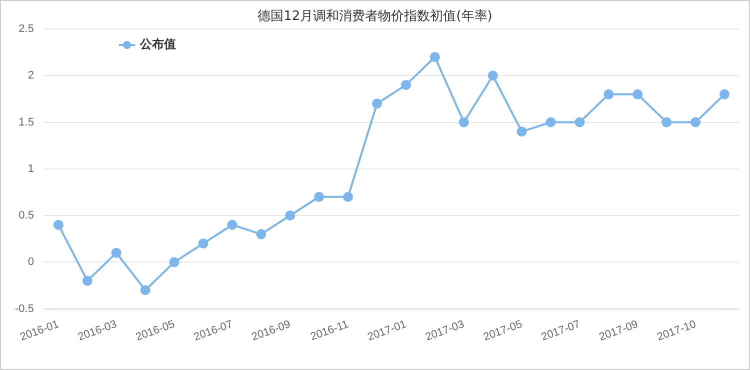 The height and width of the screenshot is (370, 750). I want to click on y-tick-label: 2, so click(31, 76).